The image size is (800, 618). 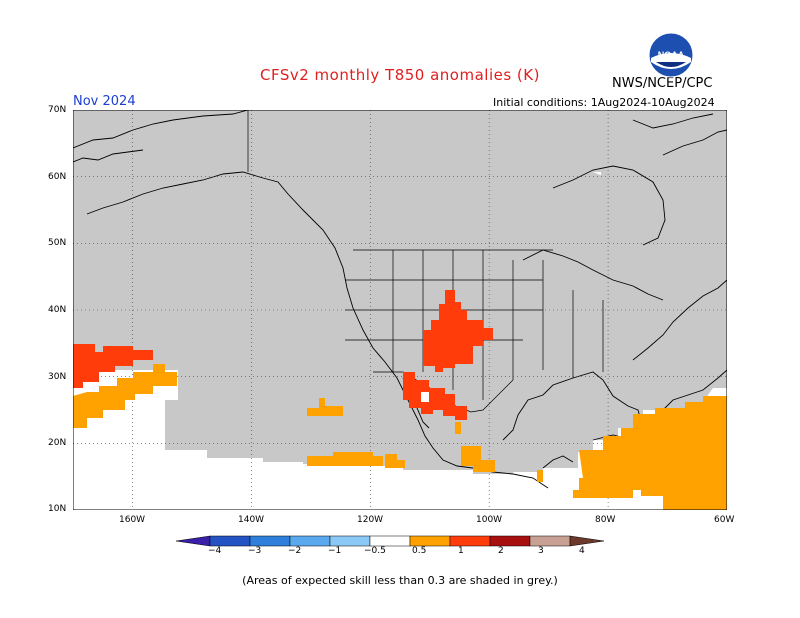 What do you see at coordinates (335, 551) in the screenshot?
I see `colorbar-label: −1` at bounding box center [335, 551].